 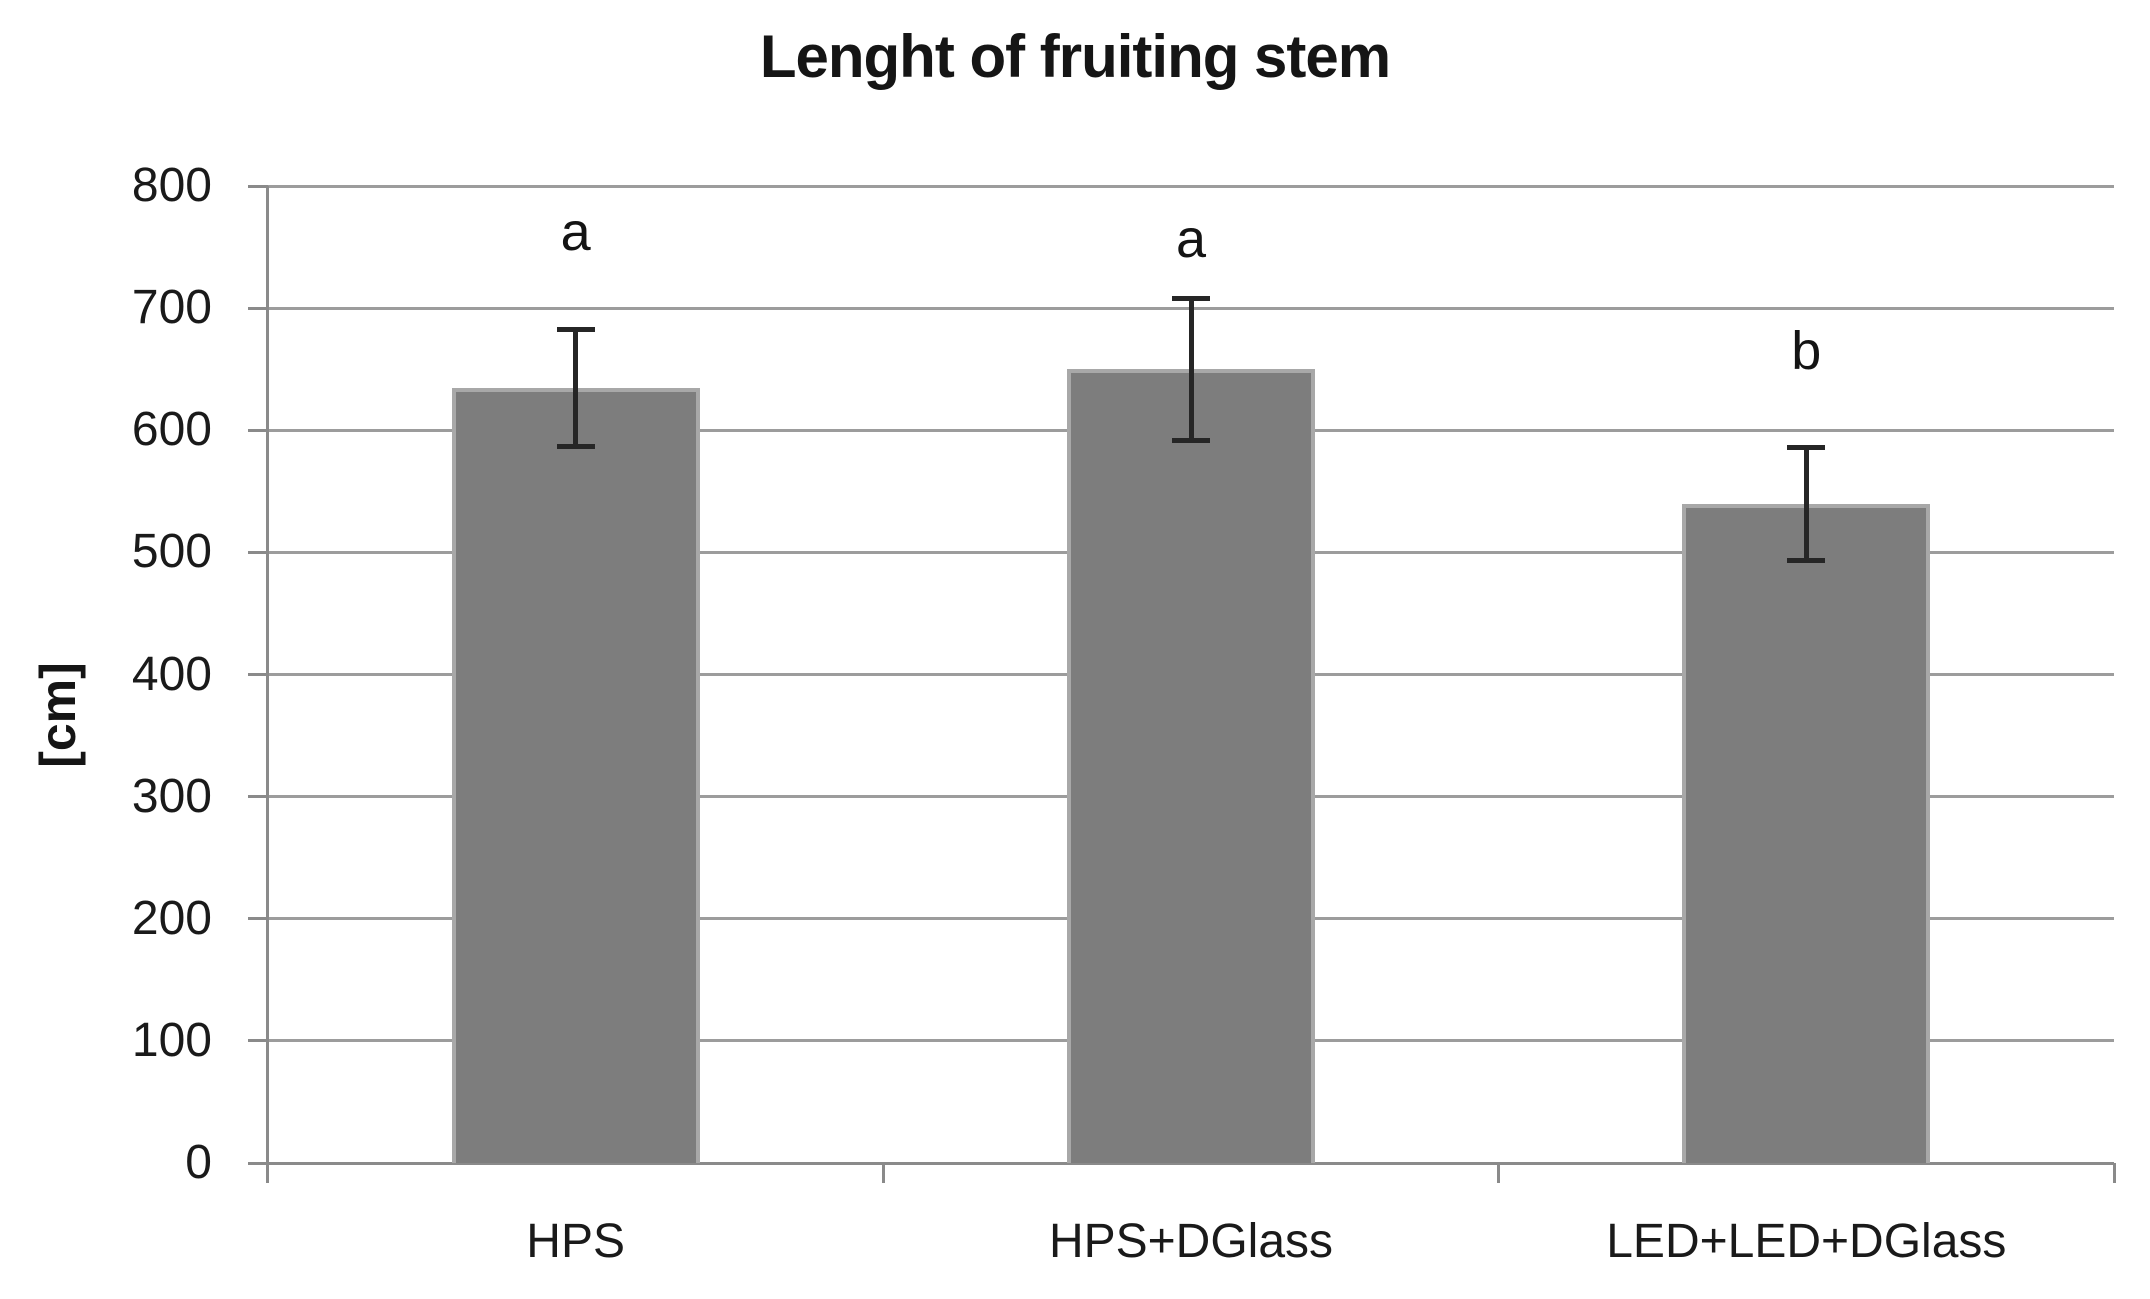 What do you see at coordinates (171, 674) in the screenshot?
I see `y-tick-label: 400` at bounding box center [171, 674].